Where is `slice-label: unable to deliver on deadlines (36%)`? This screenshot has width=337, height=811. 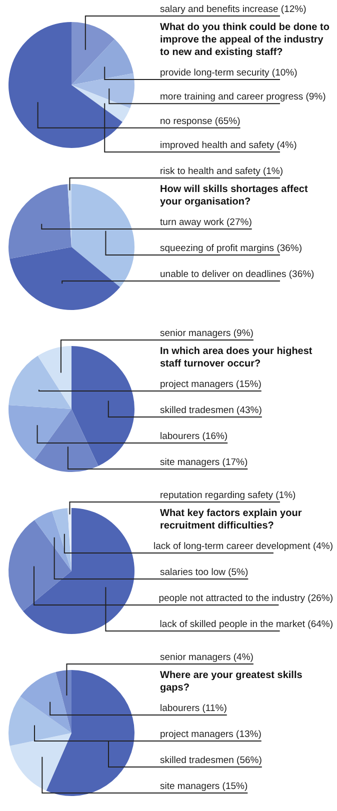
slice-label: unable to deliver on deadlines (36%) is located at coordinates (237, 274).